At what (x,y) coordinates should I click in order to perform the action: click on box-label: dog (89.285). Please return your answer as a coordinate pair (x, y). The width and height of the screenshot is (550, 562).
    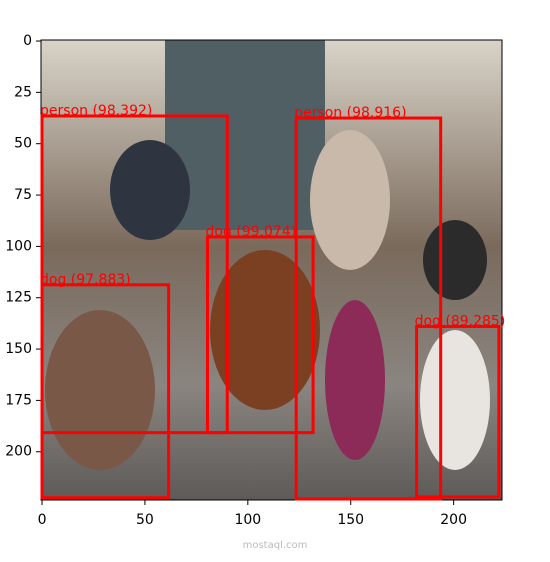
    Looking at the image, I should click on (460, 321).